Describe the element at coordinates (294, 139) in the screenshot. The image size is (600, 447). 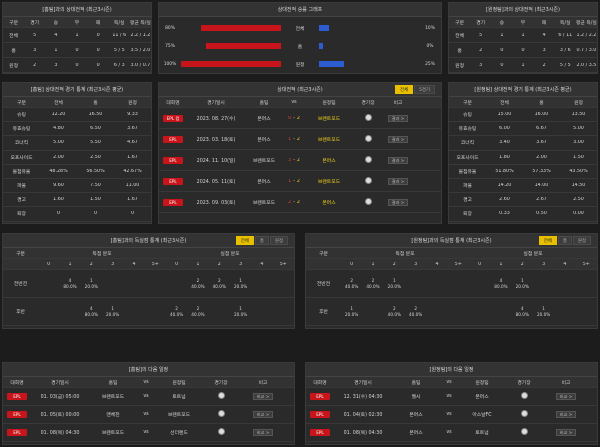
I see `score-sep: -` at that location.